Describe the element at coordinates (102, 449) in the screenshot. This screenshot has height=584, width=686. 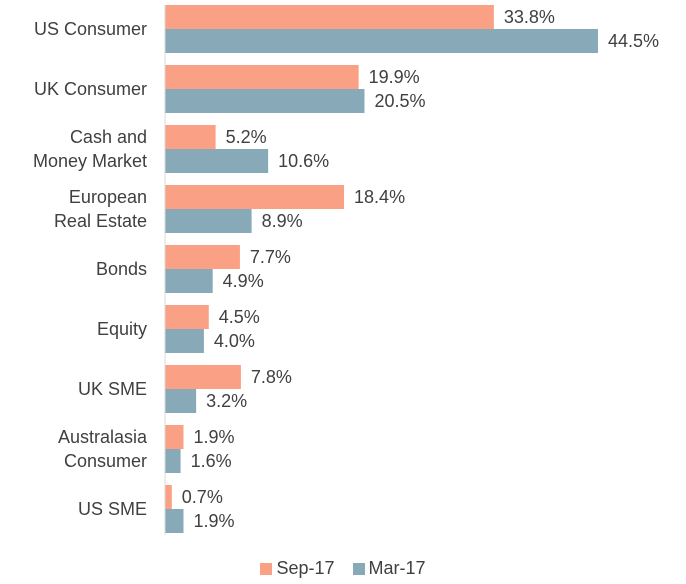
I see `category-label: Australasia Consumer` at that location.